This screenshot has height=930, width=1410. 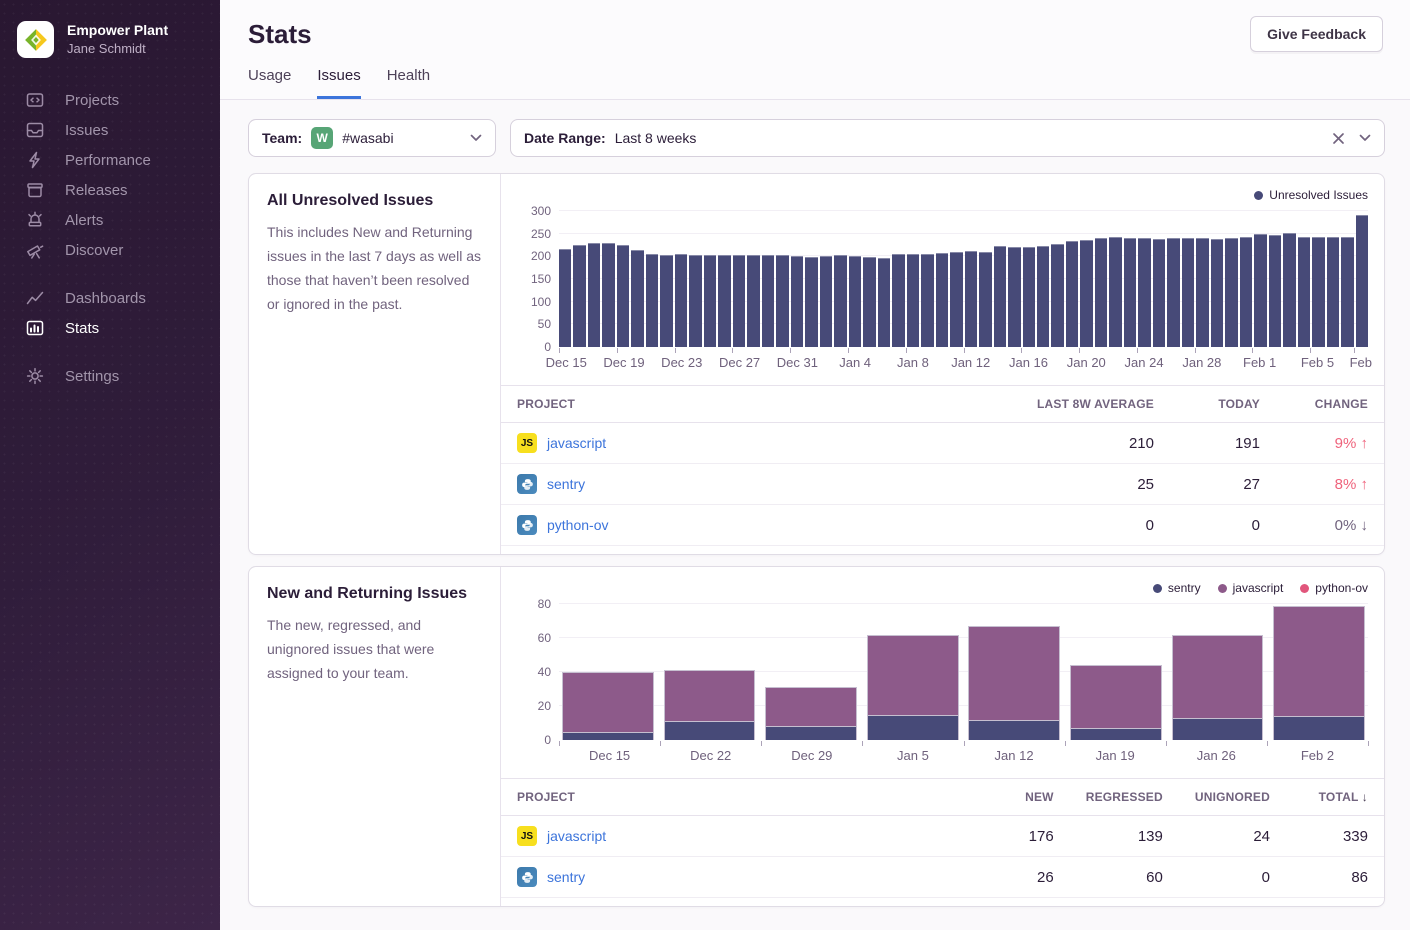 I want to click on column-header-total: Total ↓, so click(x=1335, y=797).